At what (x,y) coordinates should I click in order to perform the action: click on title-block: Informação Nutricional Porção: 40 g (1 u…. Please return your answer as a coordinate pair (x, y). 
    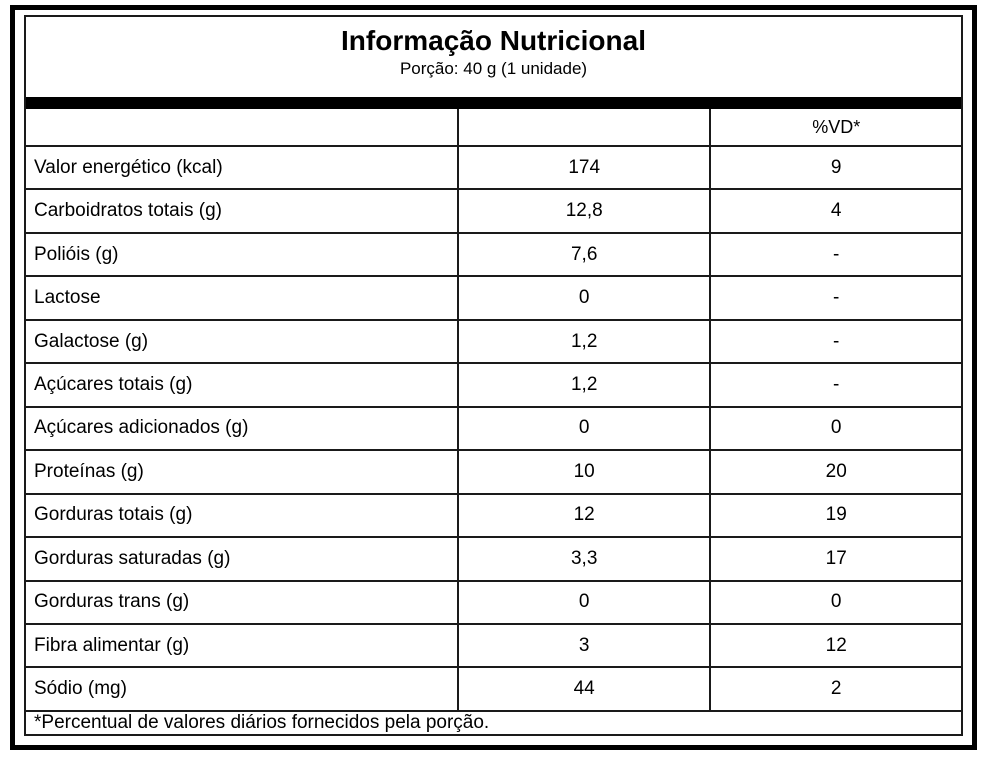
    Looking at the image, I should click on (493, 57).